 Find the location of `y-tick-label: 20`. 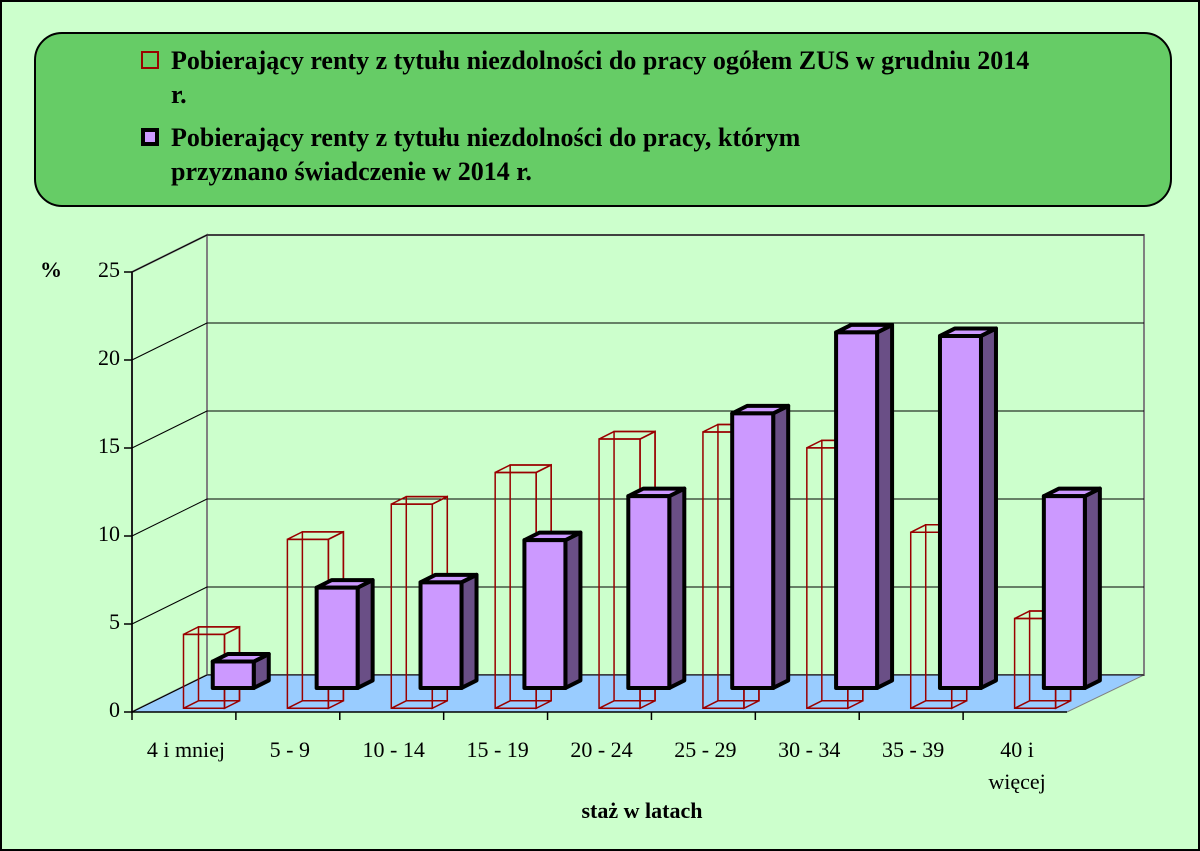

y-tick-label: 20 is located at coordinates (109, 357).